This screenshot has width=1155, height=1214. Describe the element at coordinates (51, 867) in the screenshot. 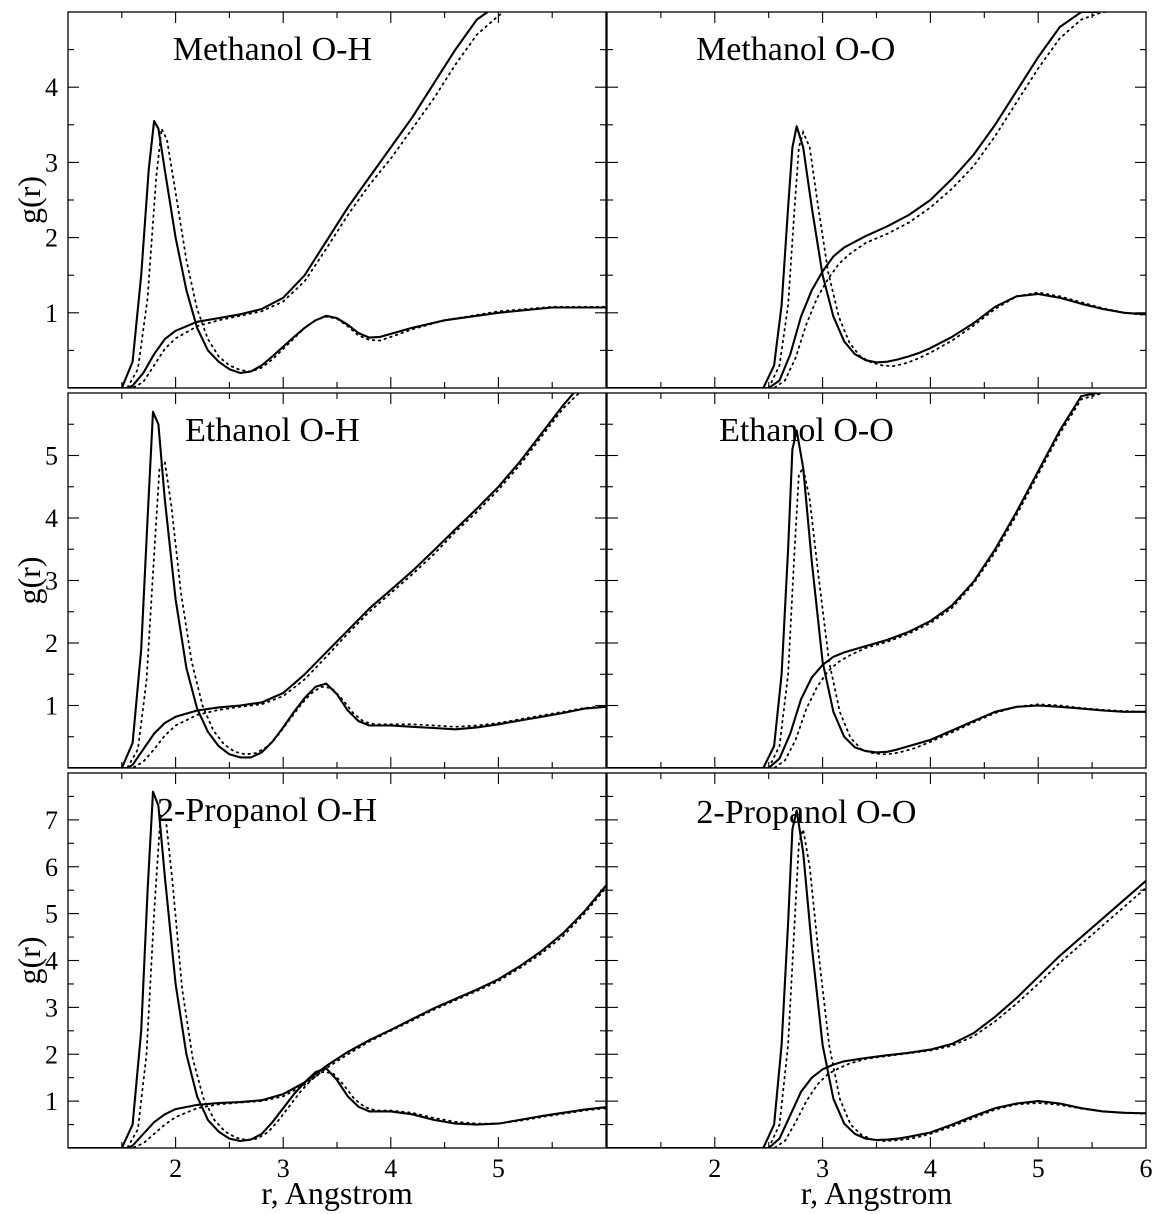

I see `y-tick-label: 6` at that location.